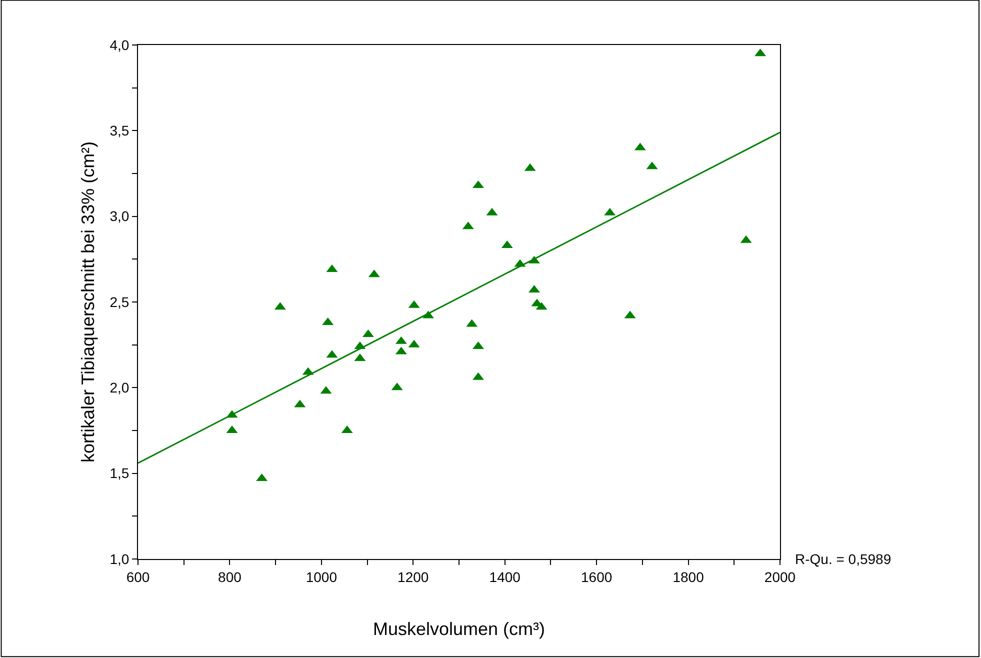 This screenshot has height=658, width=981. Describe the element at coordinates (459, 628) in the screenshot. I see `x-axis-title: Muskelvolumen (cm³)` at that location.